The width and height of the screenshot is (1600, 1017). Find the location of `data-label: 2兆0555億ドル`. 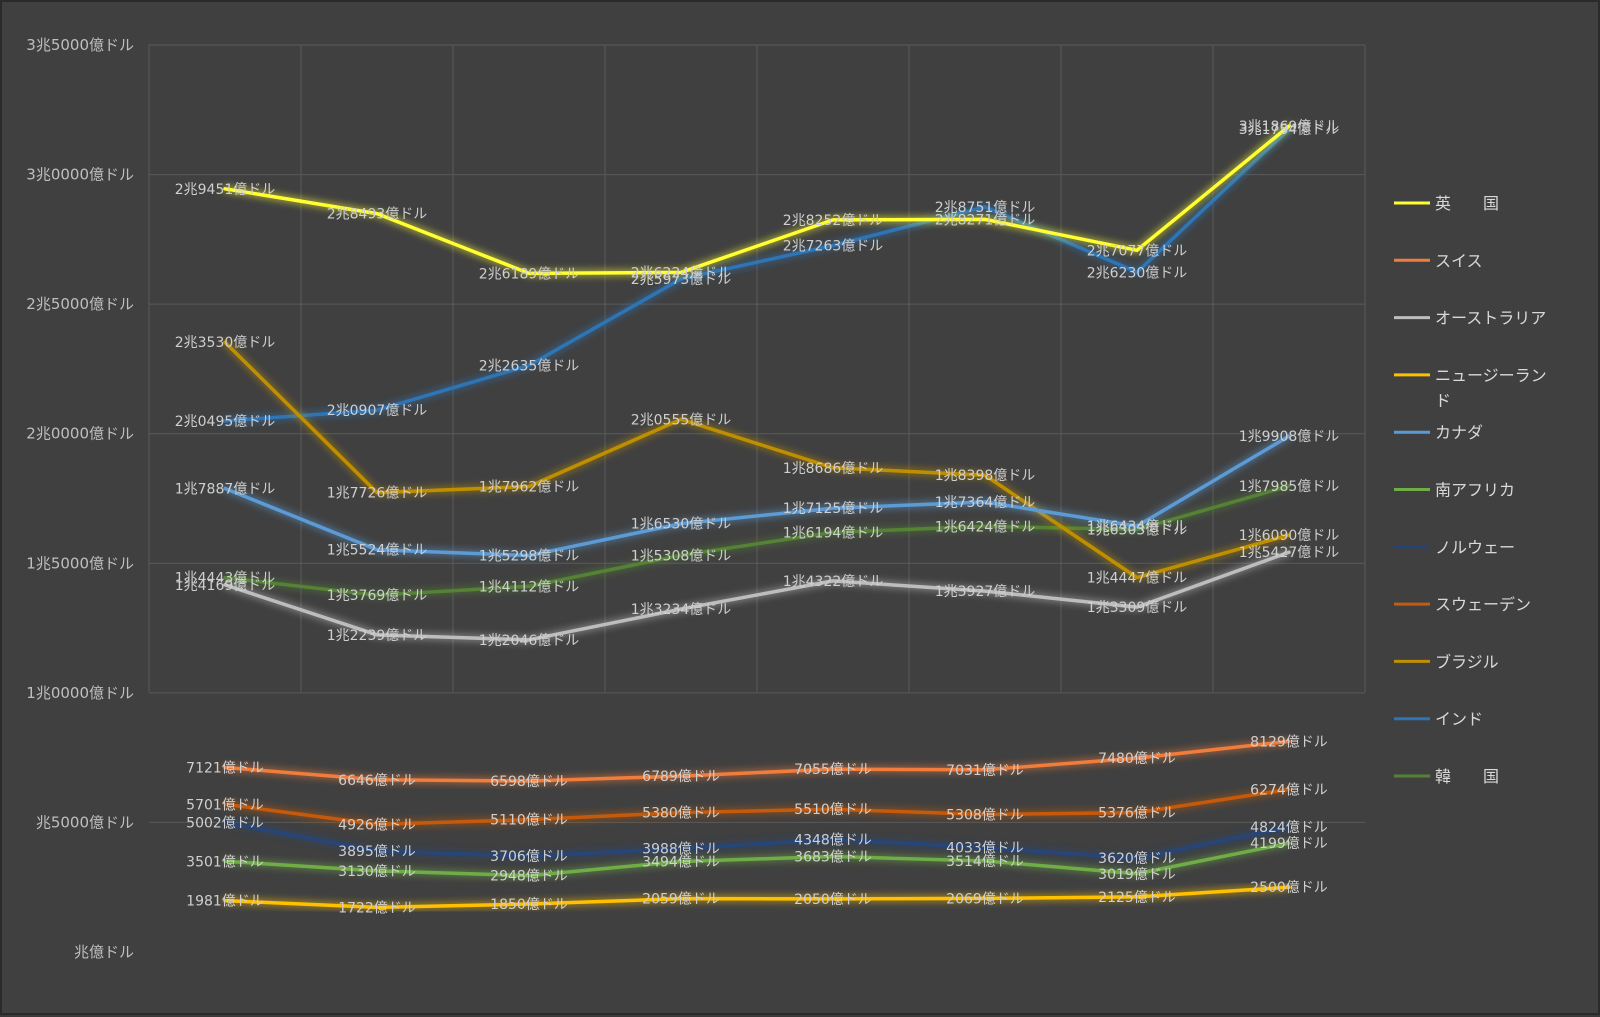

data-label: 2兆0555億ドル is located at coordinates (681, 420).